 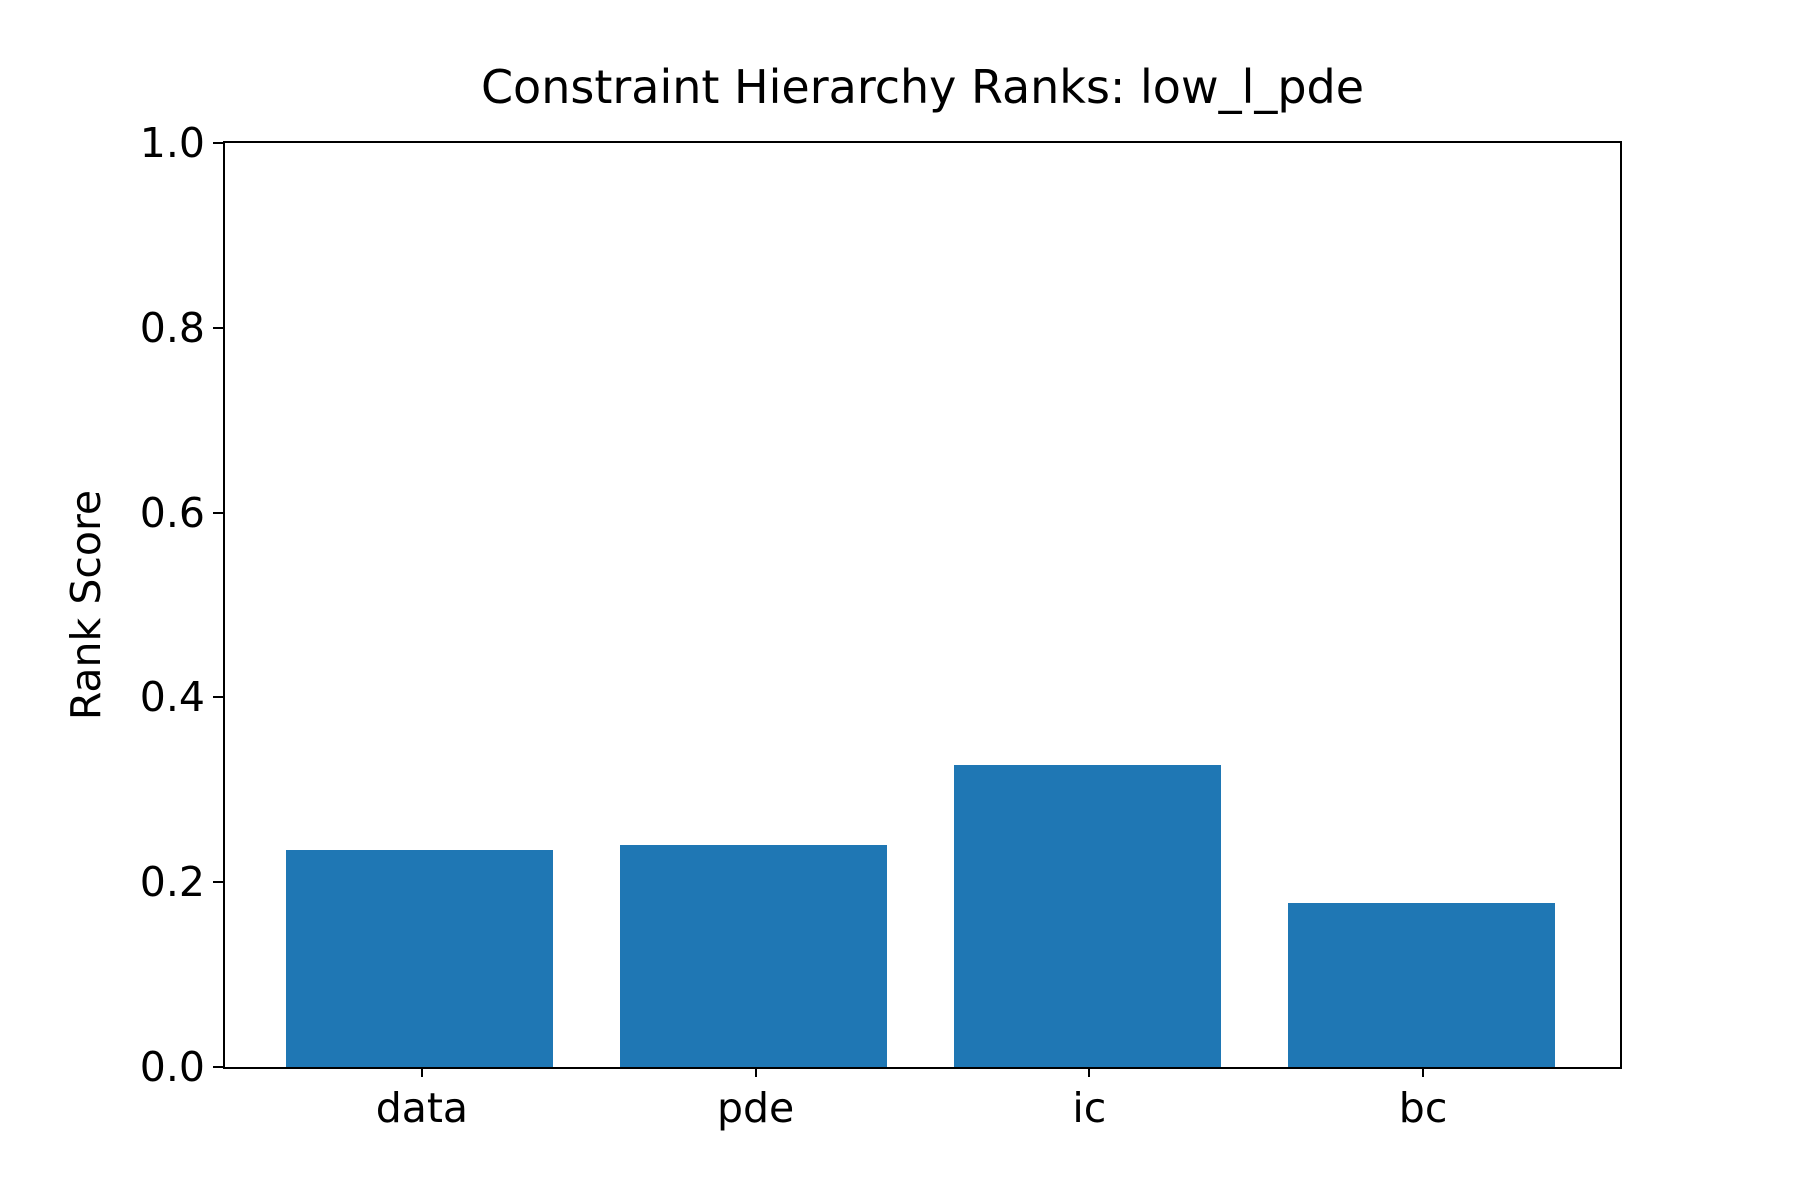 What do you see at coordinates (1421, 985) in the screenshot?
I see `bar-bc` at bounding box center [1421, 985].